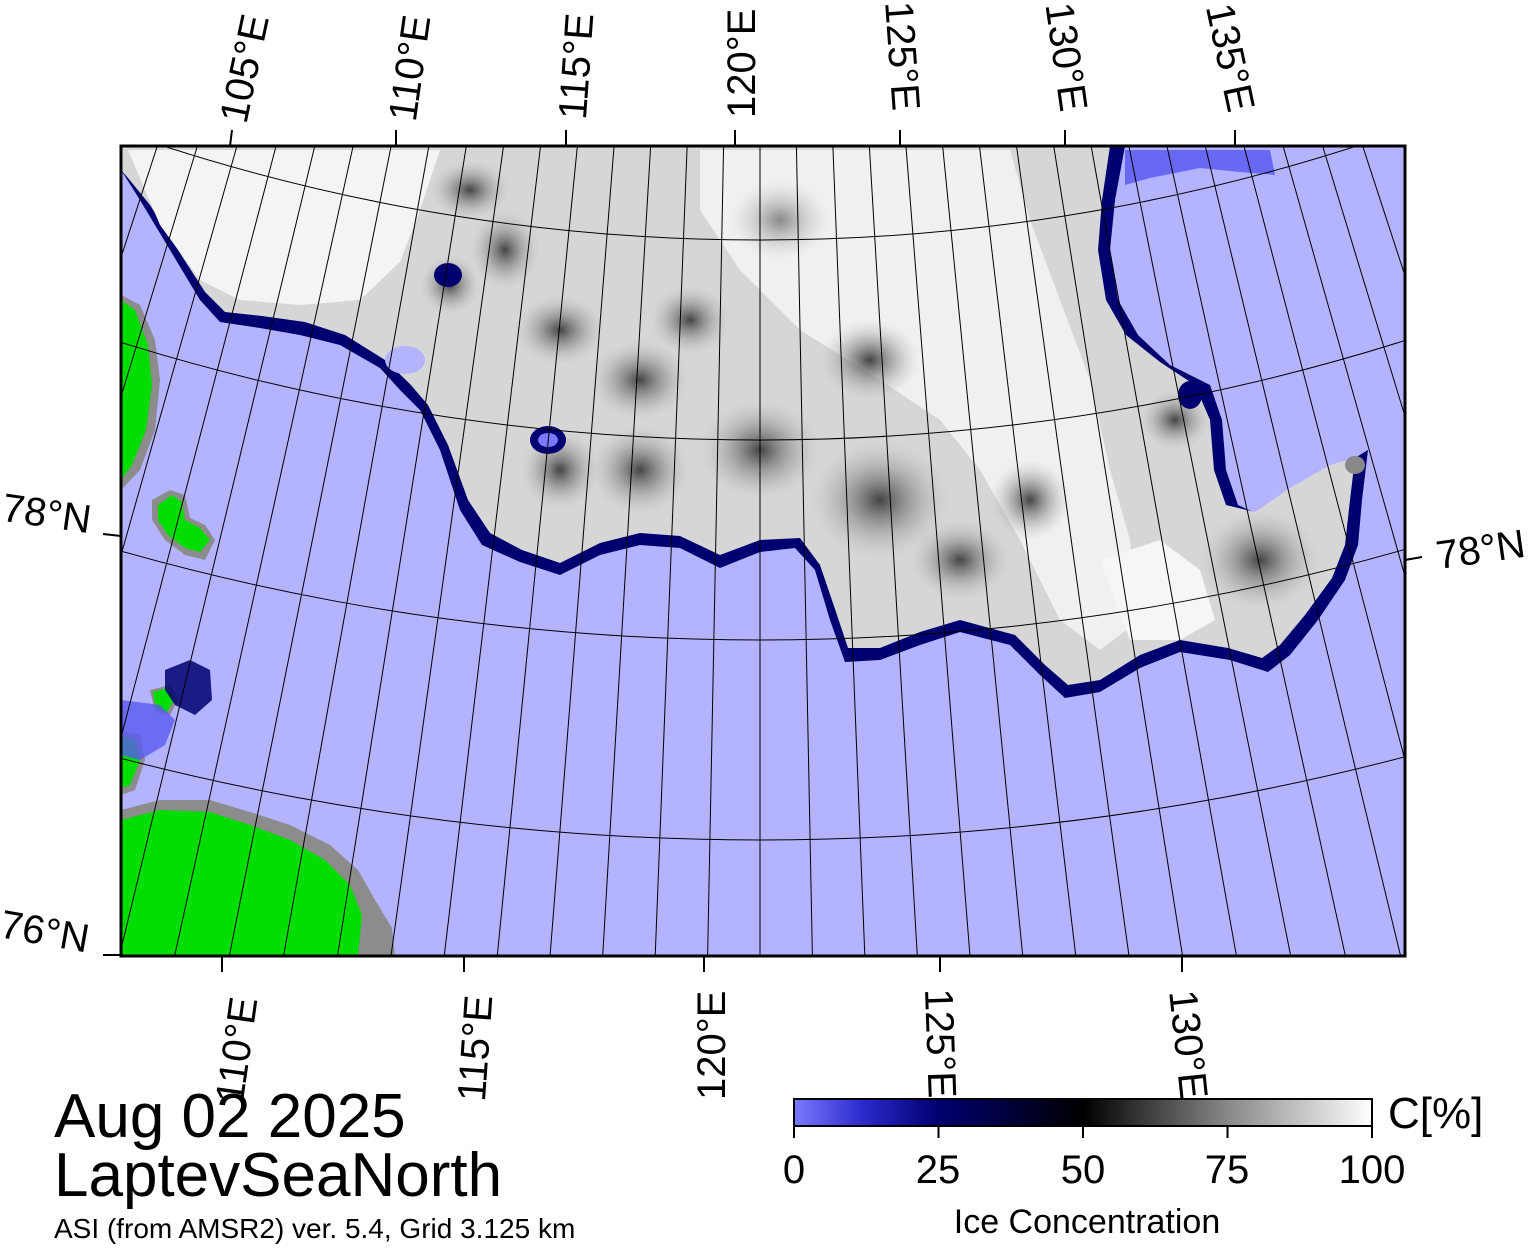 This screenshot has width=1528, height=1250. What do you see at coordinates (1372, 1170) in the screenshot?
I see `colorbar-tick-label: 100` at bounding box center [1372, 1170].